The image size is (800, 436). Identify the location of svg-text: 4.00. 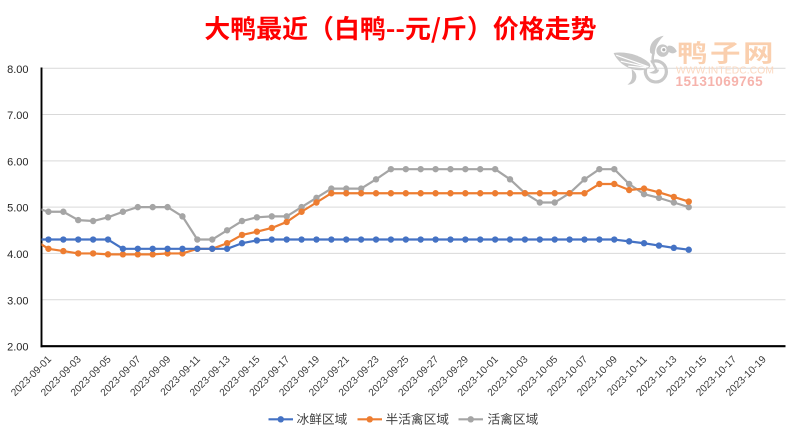
(17, 255).